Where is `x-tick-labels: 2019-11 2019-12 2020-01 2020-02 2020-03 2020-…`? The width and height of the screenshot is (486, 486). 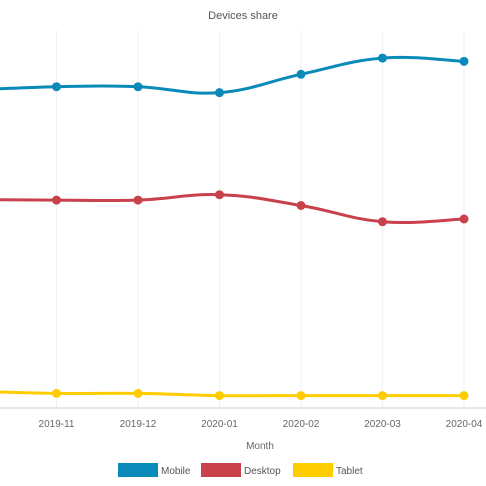
x-tick-labels: 2019-11 2019-12 2020-01 2020-02 2020-03 2020-… is located at coordinates (261, 424).